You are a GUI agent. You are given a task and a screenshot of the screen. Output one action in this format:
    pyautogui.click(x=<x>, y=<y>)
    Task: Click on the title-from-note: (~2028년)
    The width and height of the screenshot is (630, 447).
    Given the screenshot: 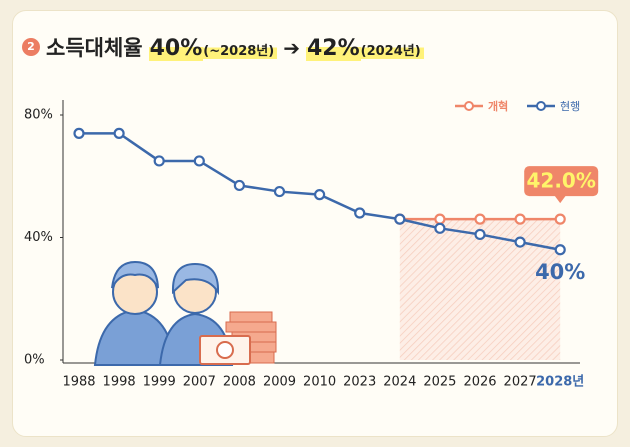 What is the action you would take?
    pyautogui.click(x=240, y=49)
    